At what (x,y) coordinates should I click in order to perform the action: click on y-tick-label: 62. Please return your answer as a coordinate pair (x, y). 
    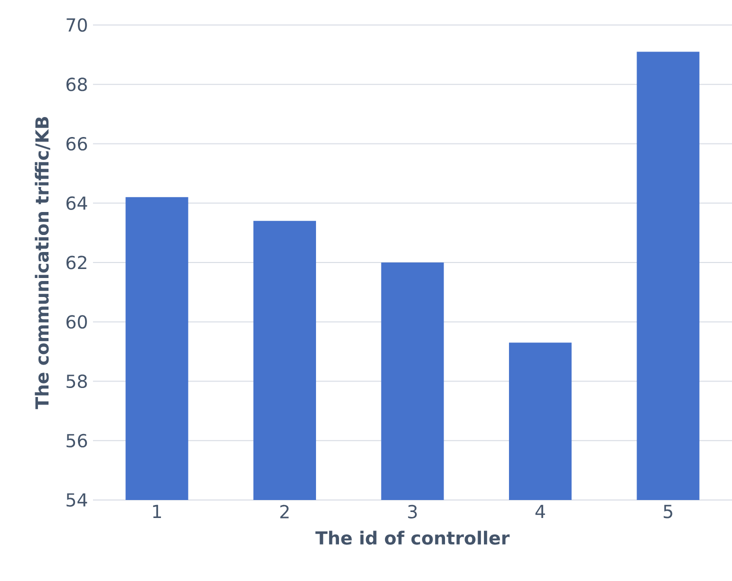
    Looking at the image, I should click on (76, 263).